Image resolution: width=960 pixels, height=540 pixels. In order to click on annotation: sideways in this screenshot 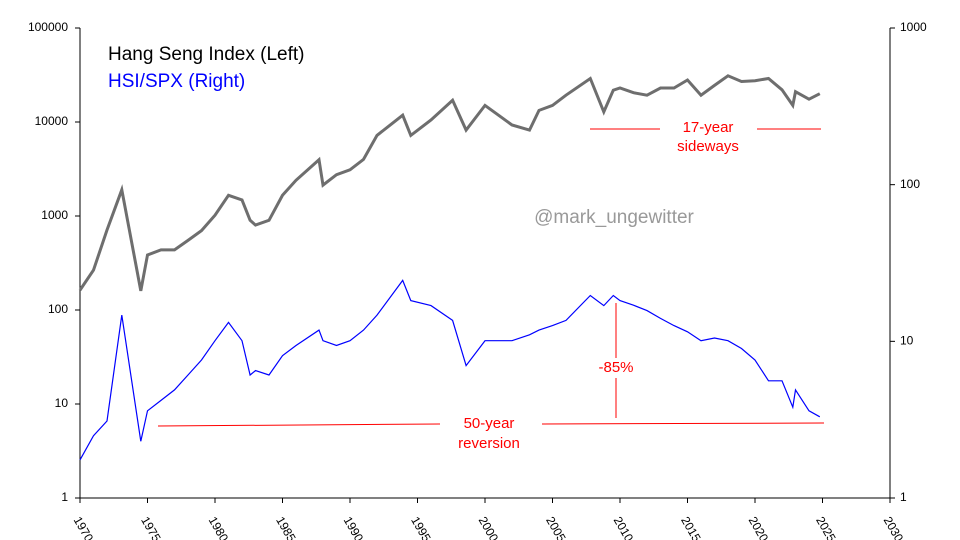, I will do `click(708, 146)`.